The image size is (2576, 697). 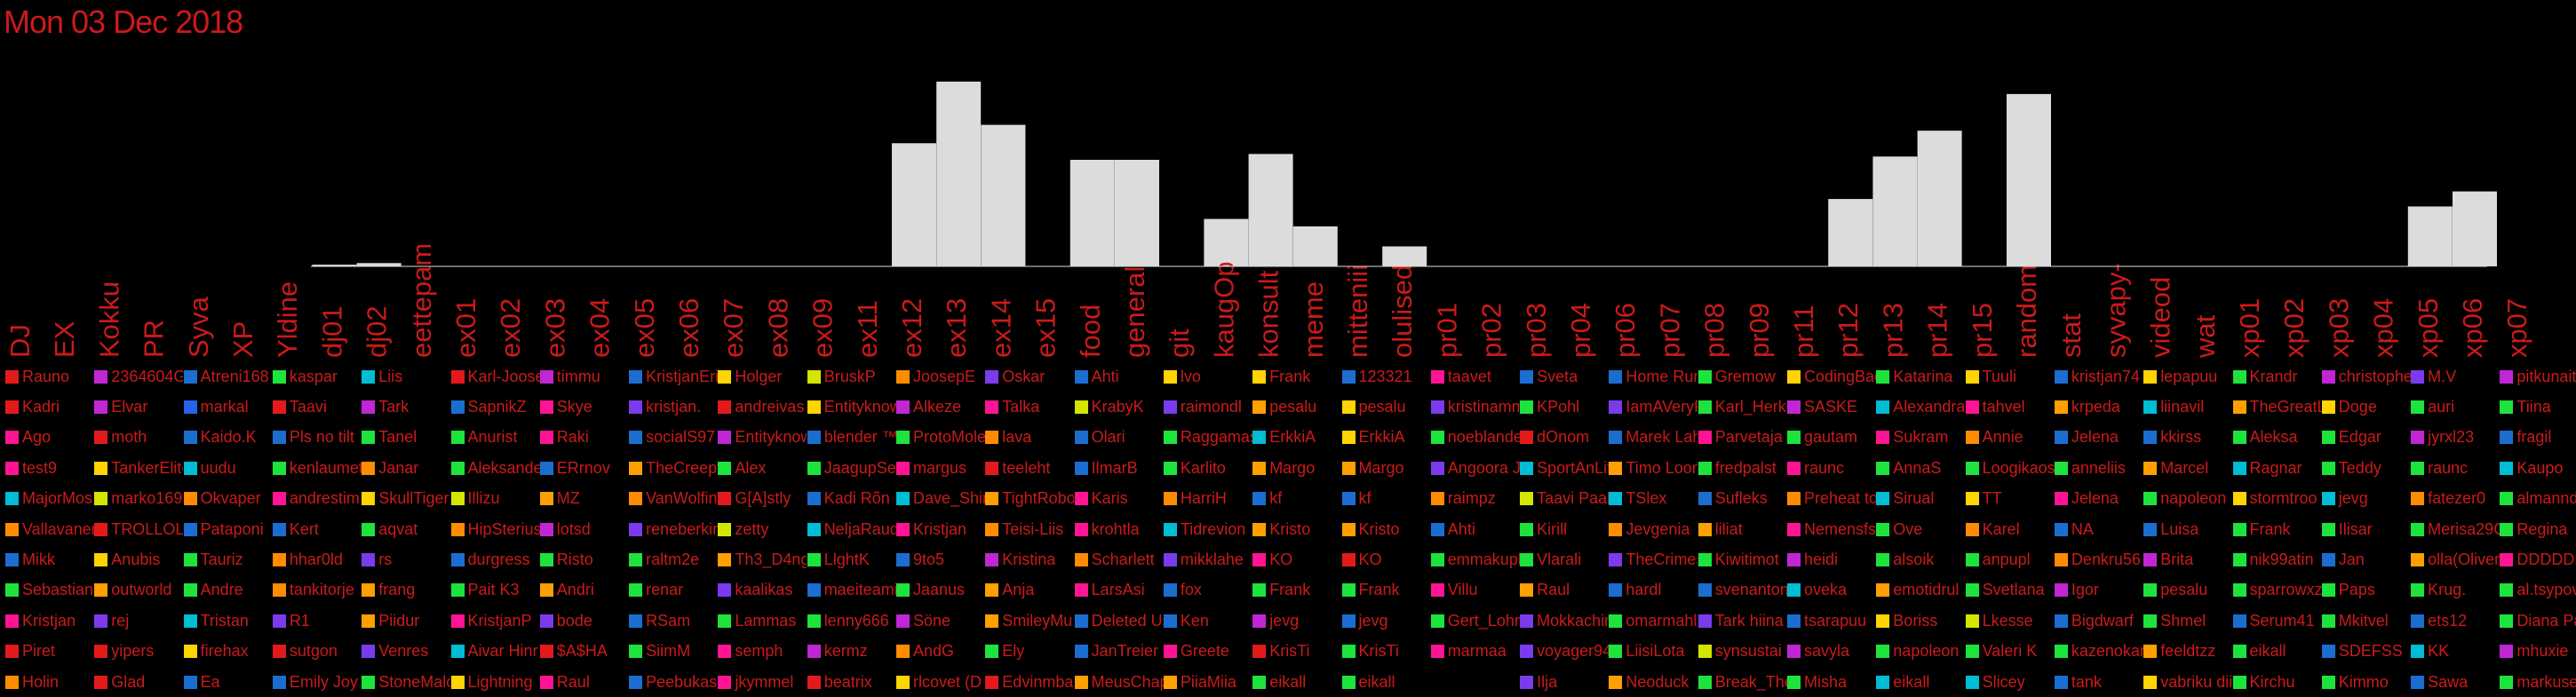 What do you see at coordinates (41, 406) in the screenshot?
I see `legend-label: Kadri` at bounding box center [41, 406].